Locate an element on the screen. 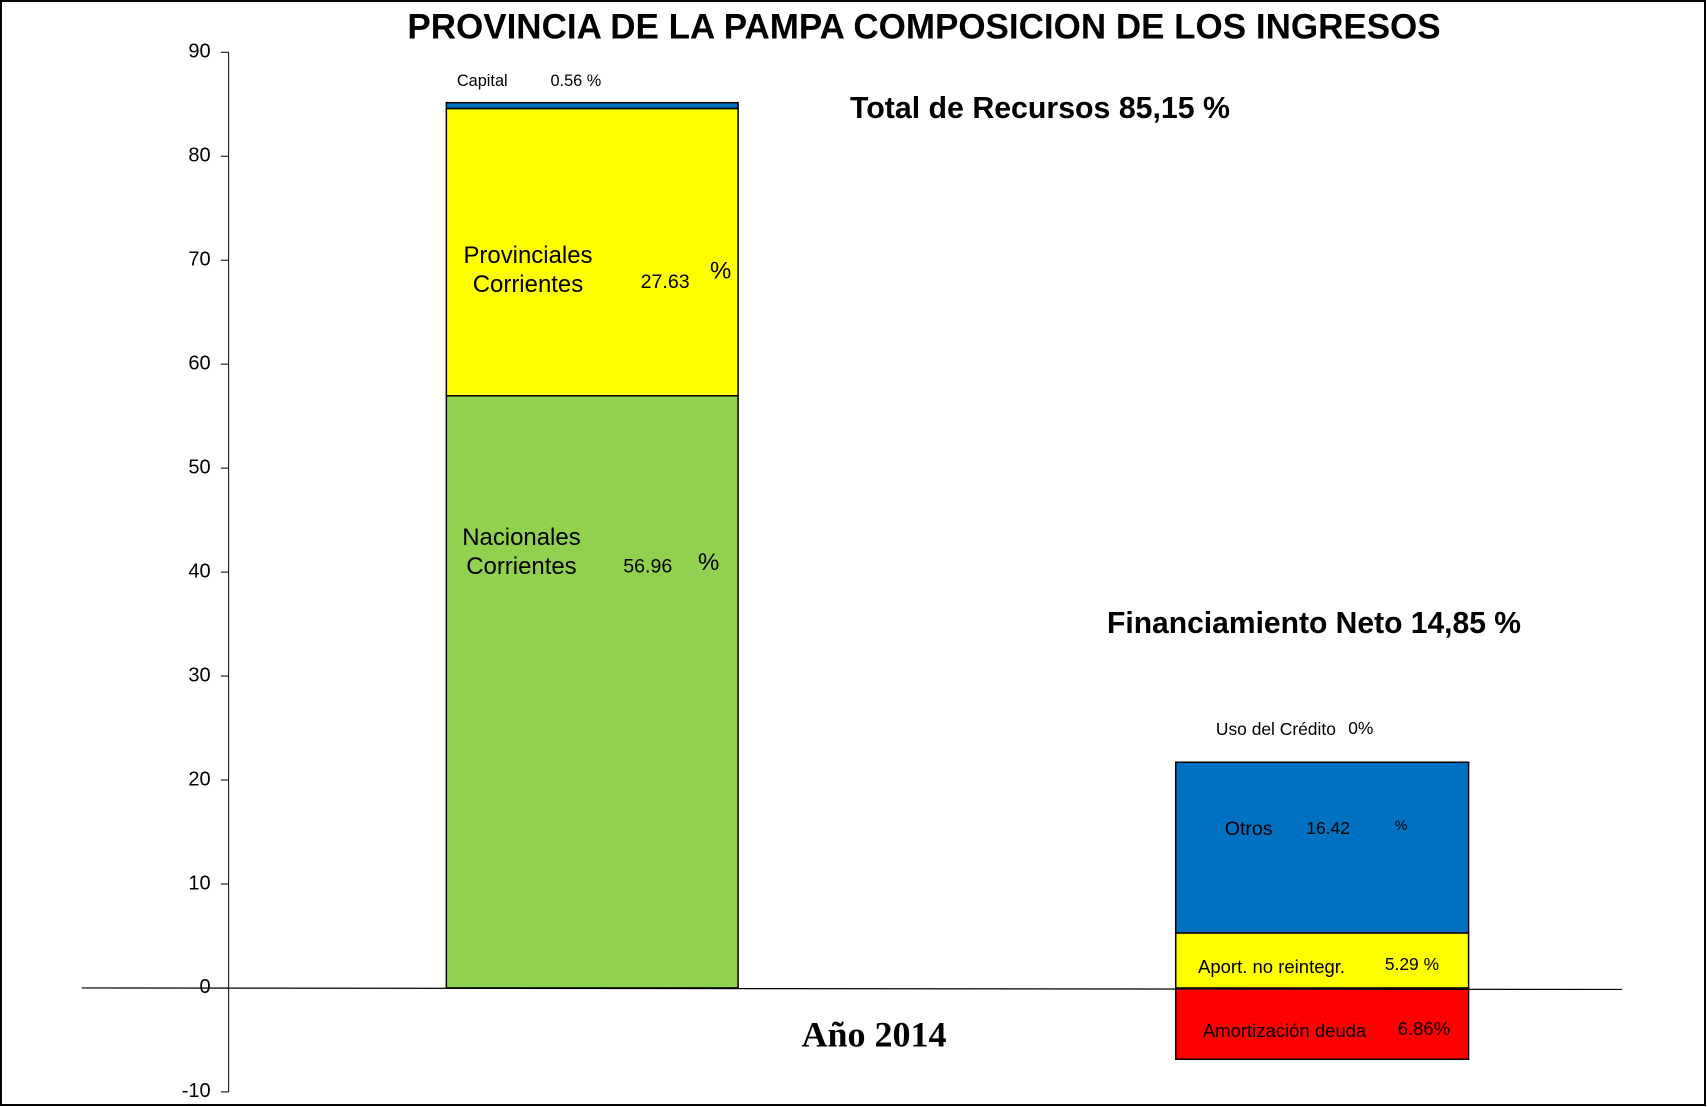 This screenshot has width=1707, height=1107. segment-label-box: Nacionales Corrientes is located at coordinates (521, 552).